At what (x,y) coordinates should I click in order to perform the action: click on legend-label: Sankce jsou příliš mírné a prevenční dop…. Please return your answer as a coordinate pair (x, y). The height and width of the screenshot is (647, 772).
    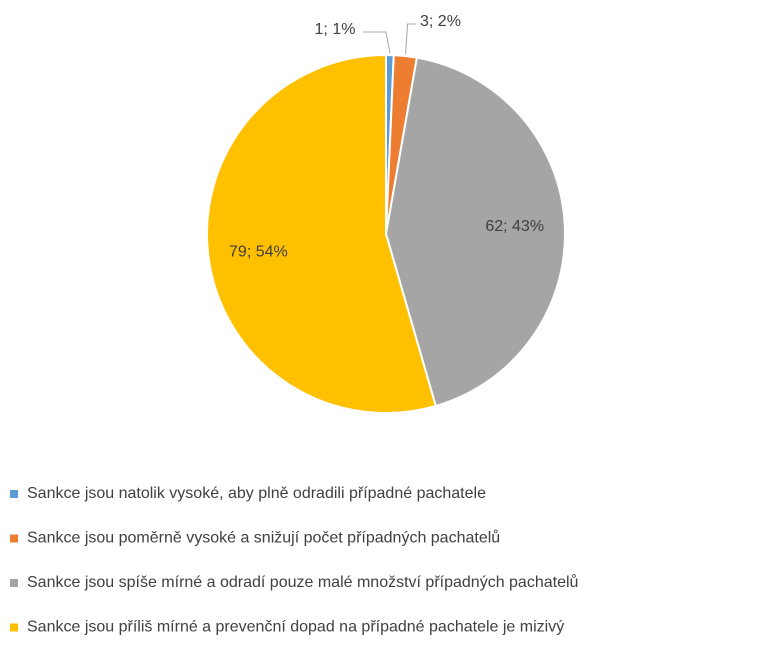
    Looking at the image, I should click on (295, 627).